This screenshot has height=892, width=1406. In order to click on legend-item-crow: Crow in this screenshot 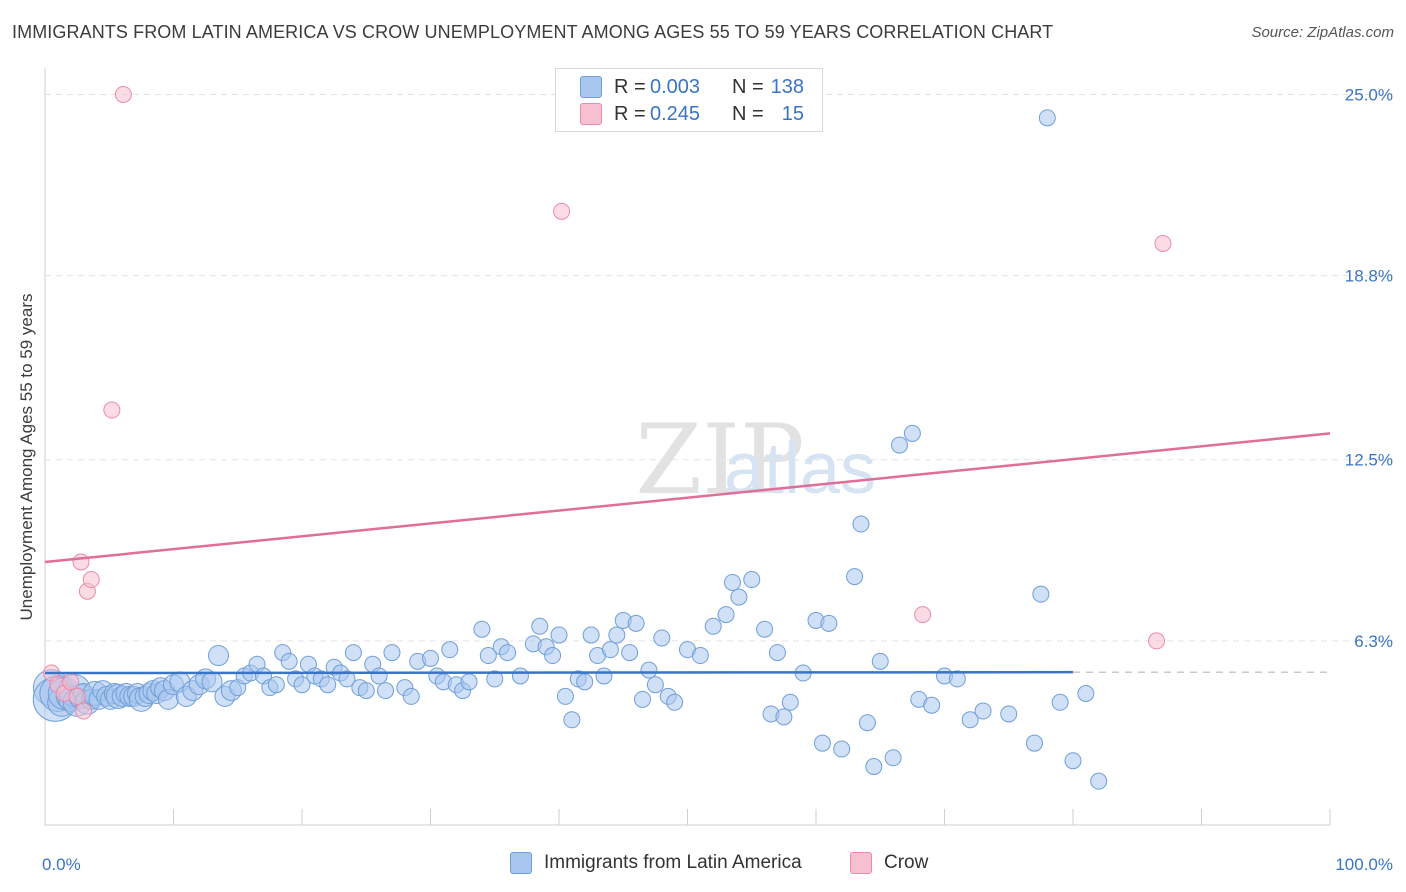, I will do `click(889, 863)`.